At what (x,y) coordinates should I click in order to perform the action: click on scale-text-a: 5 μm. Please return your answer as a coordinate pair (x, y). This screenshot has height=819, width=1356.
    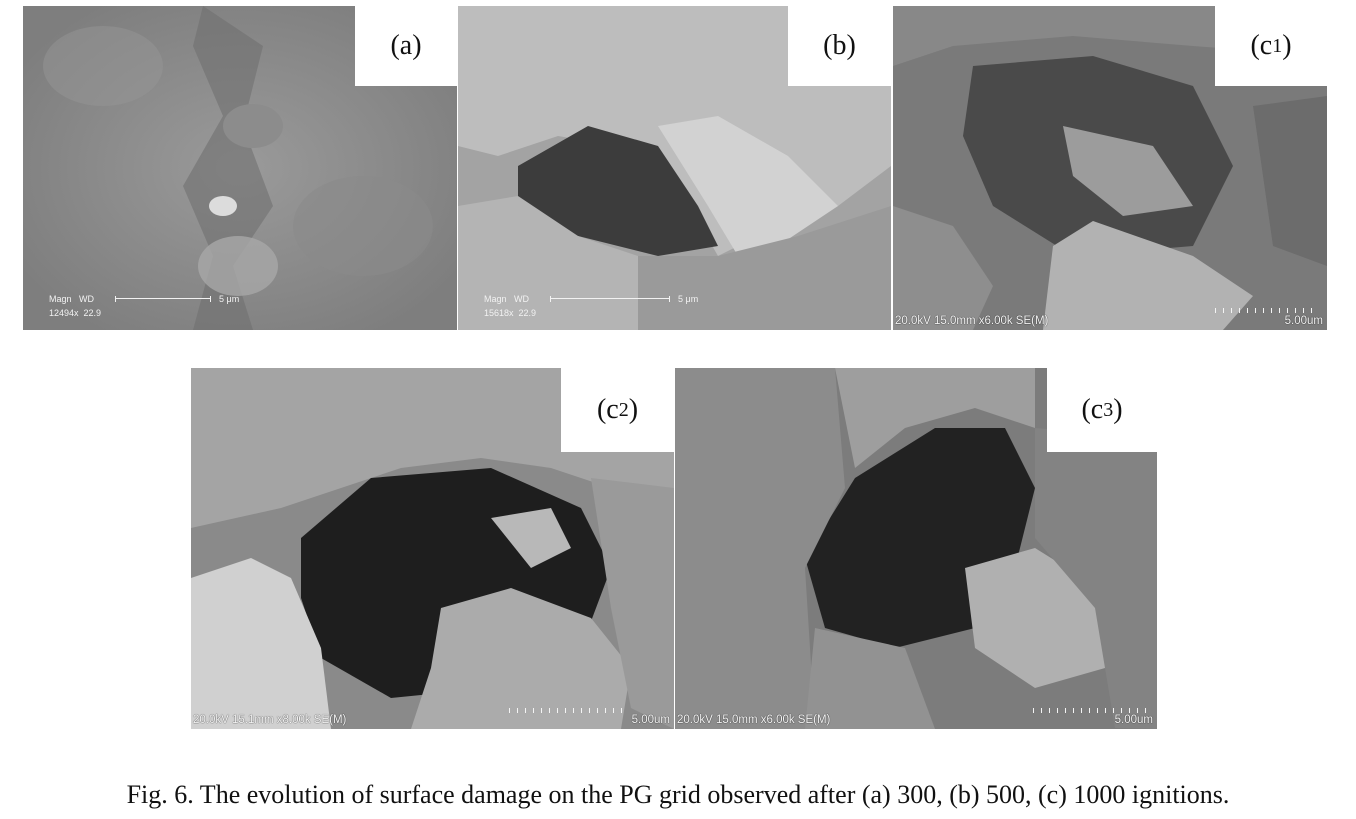
    Looking at the image, I should click on (229, 299).